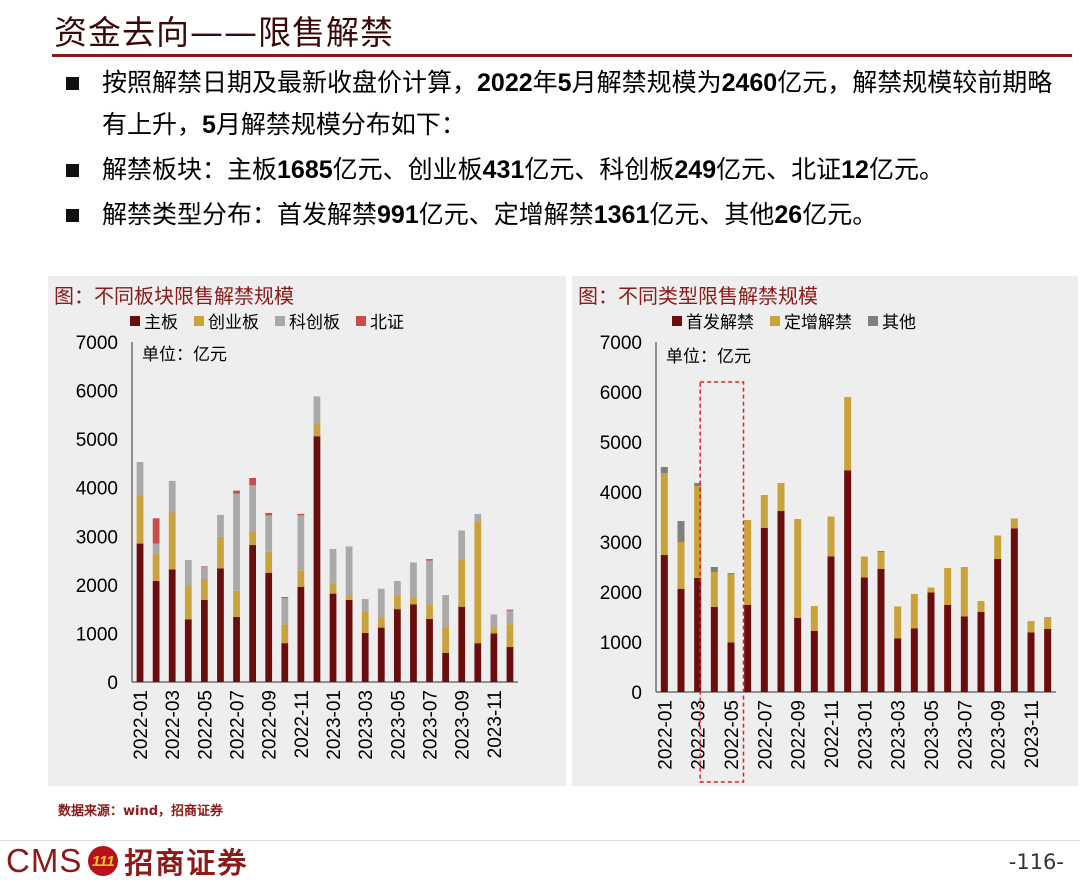 This screenshot has height=884, width=1080. I want to click on legend-label: 主板, so click(161, 323).